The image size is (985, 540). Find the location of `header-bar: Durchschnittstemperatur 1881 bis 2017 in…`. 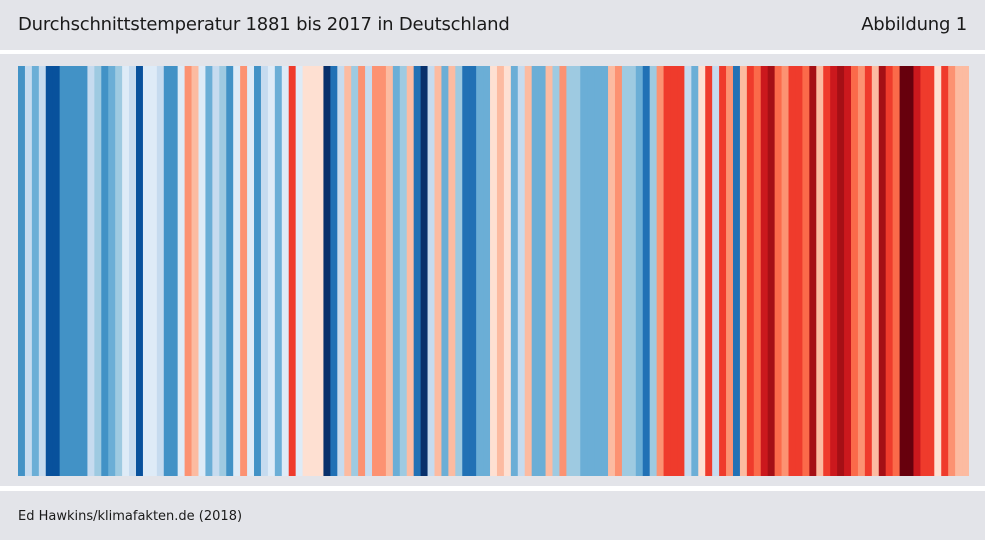

header-bar: Durchschnittstemperatur 1881 bis 2017 in… is located at coordinates (492, 25).